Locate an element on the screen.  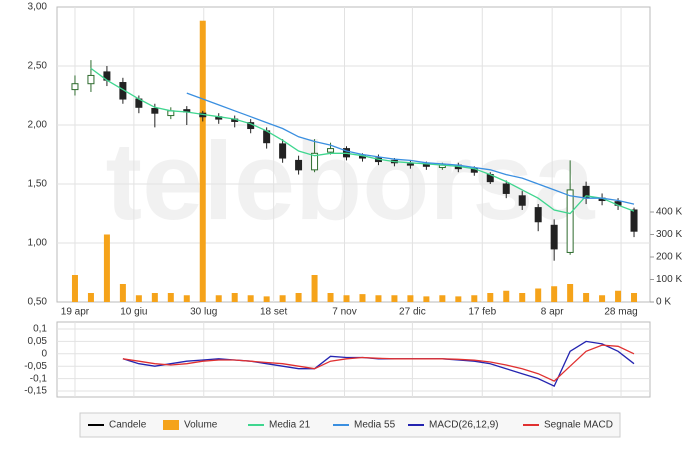
y-tick-label: 1,00 is located at coordinates (38, 243).